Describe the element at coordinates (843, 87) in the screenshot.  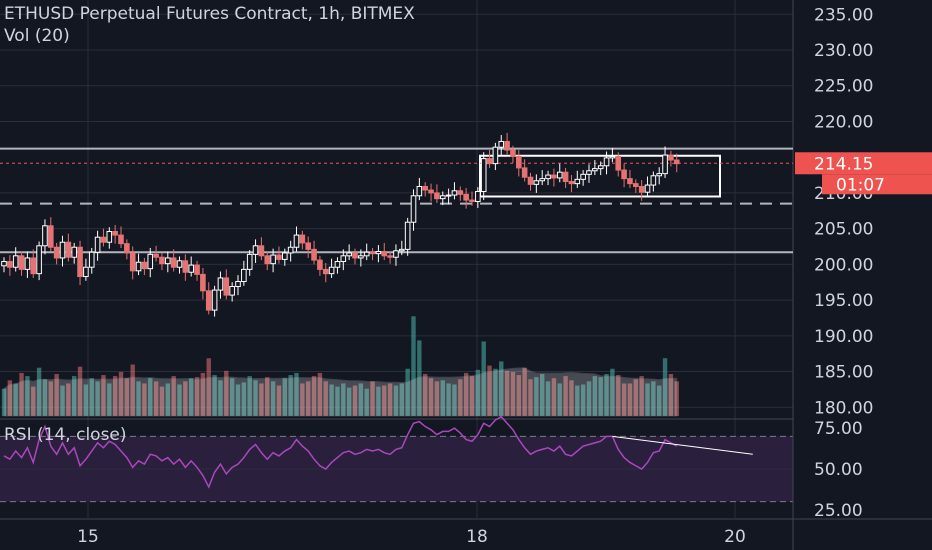
I see `price-tick-label: 225.00` at that location.